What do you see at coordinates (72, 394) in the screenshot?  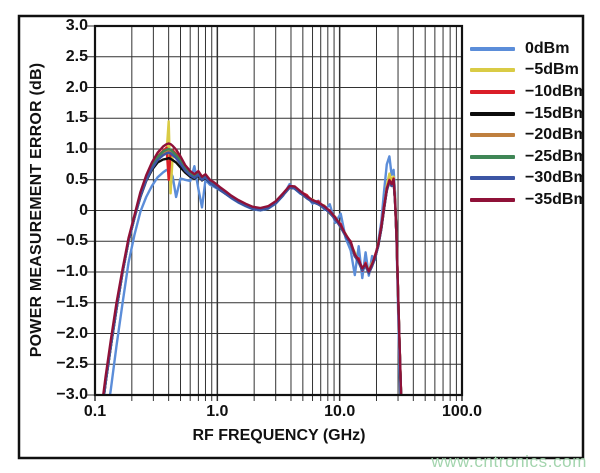 I see `y-tick-label: −3.0` at bounding box center [72, 394].